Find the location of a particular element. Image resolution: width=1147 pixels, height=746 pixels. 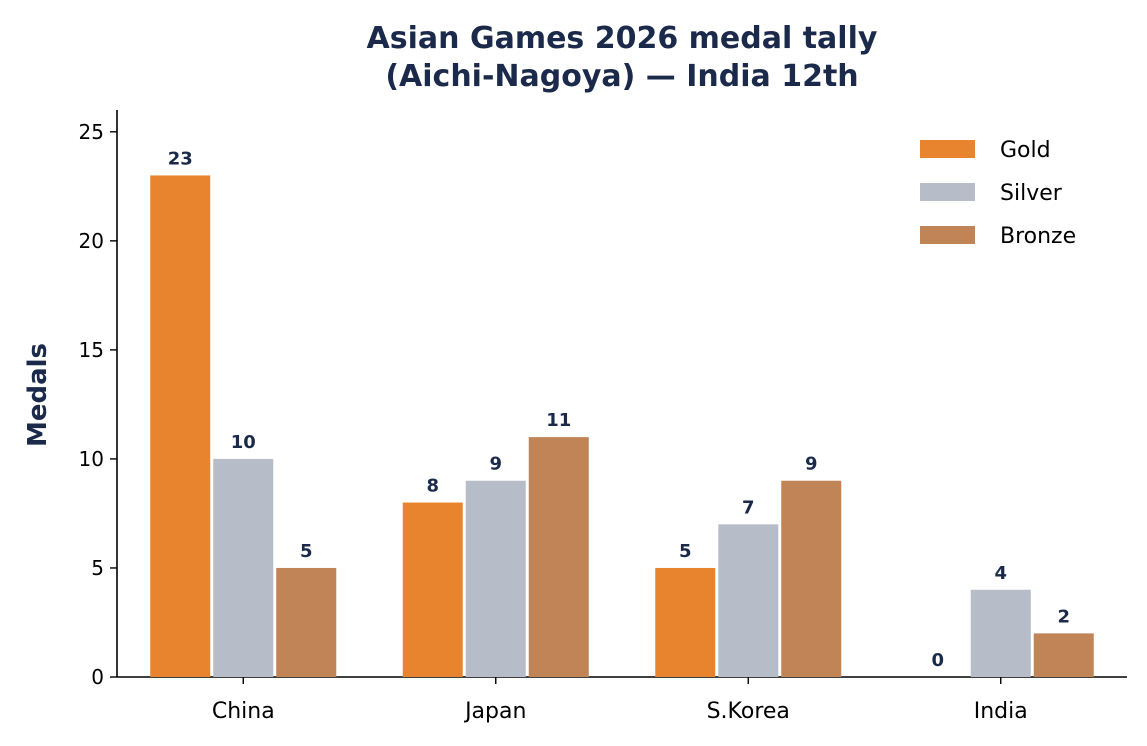

y-tick-label: 10 is located at coordinates (91, 459).